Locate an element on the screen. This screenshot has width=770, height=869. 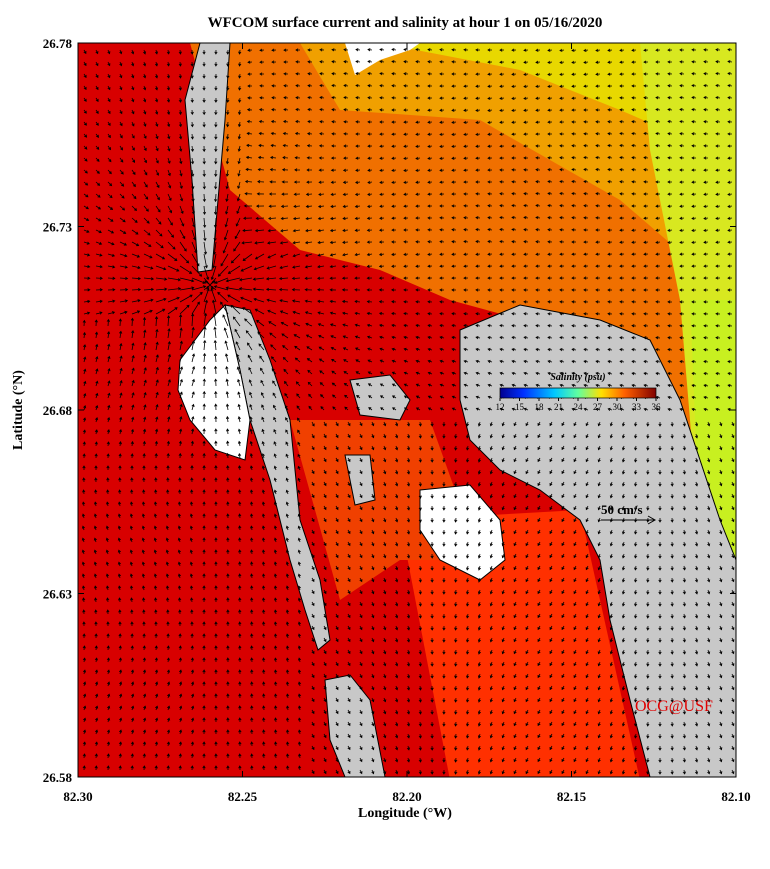
scale-arrow-head is located at coordinates (652, 520).